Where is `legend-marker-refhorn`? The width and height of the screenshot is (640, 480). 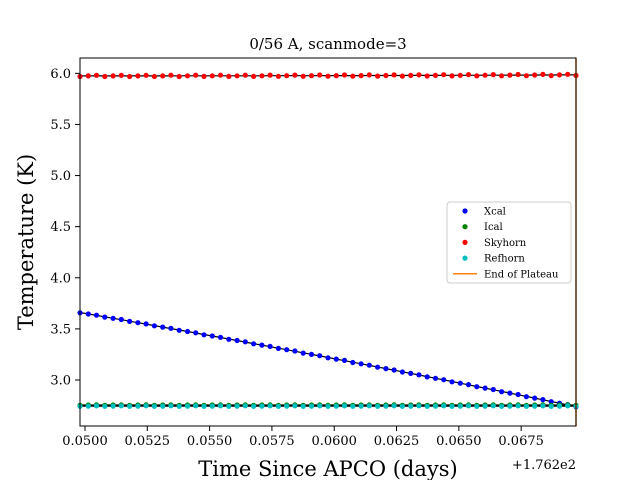
legend-marker-refhorn is located at coordinates (465, 258).